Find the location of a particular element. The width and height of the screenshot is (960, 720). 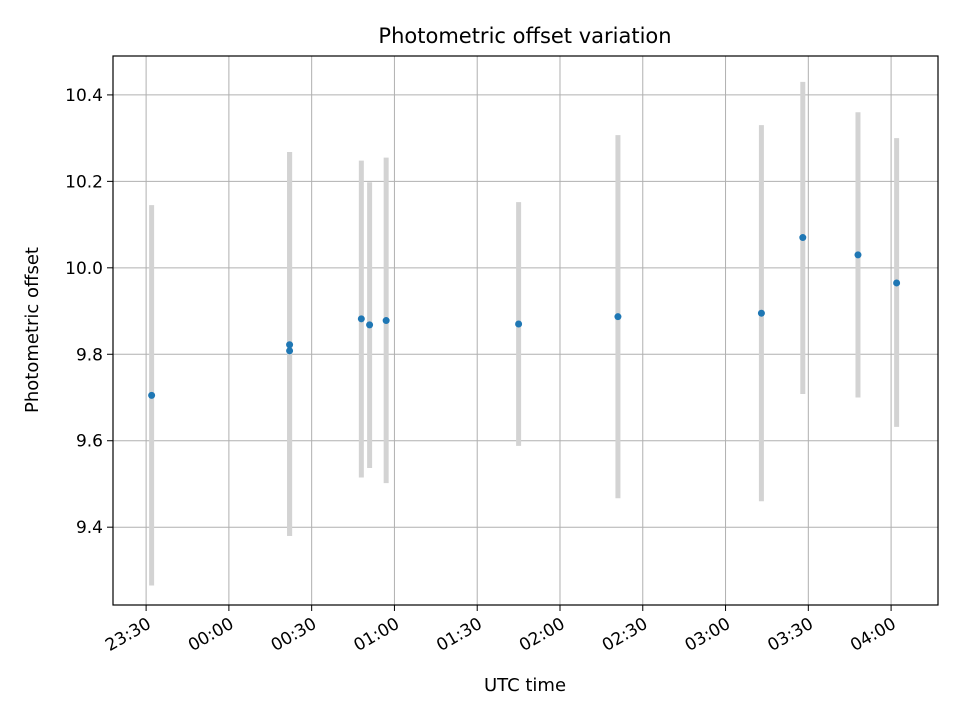

x-tick-label: 01:00 is located at coordinates (377, 635).